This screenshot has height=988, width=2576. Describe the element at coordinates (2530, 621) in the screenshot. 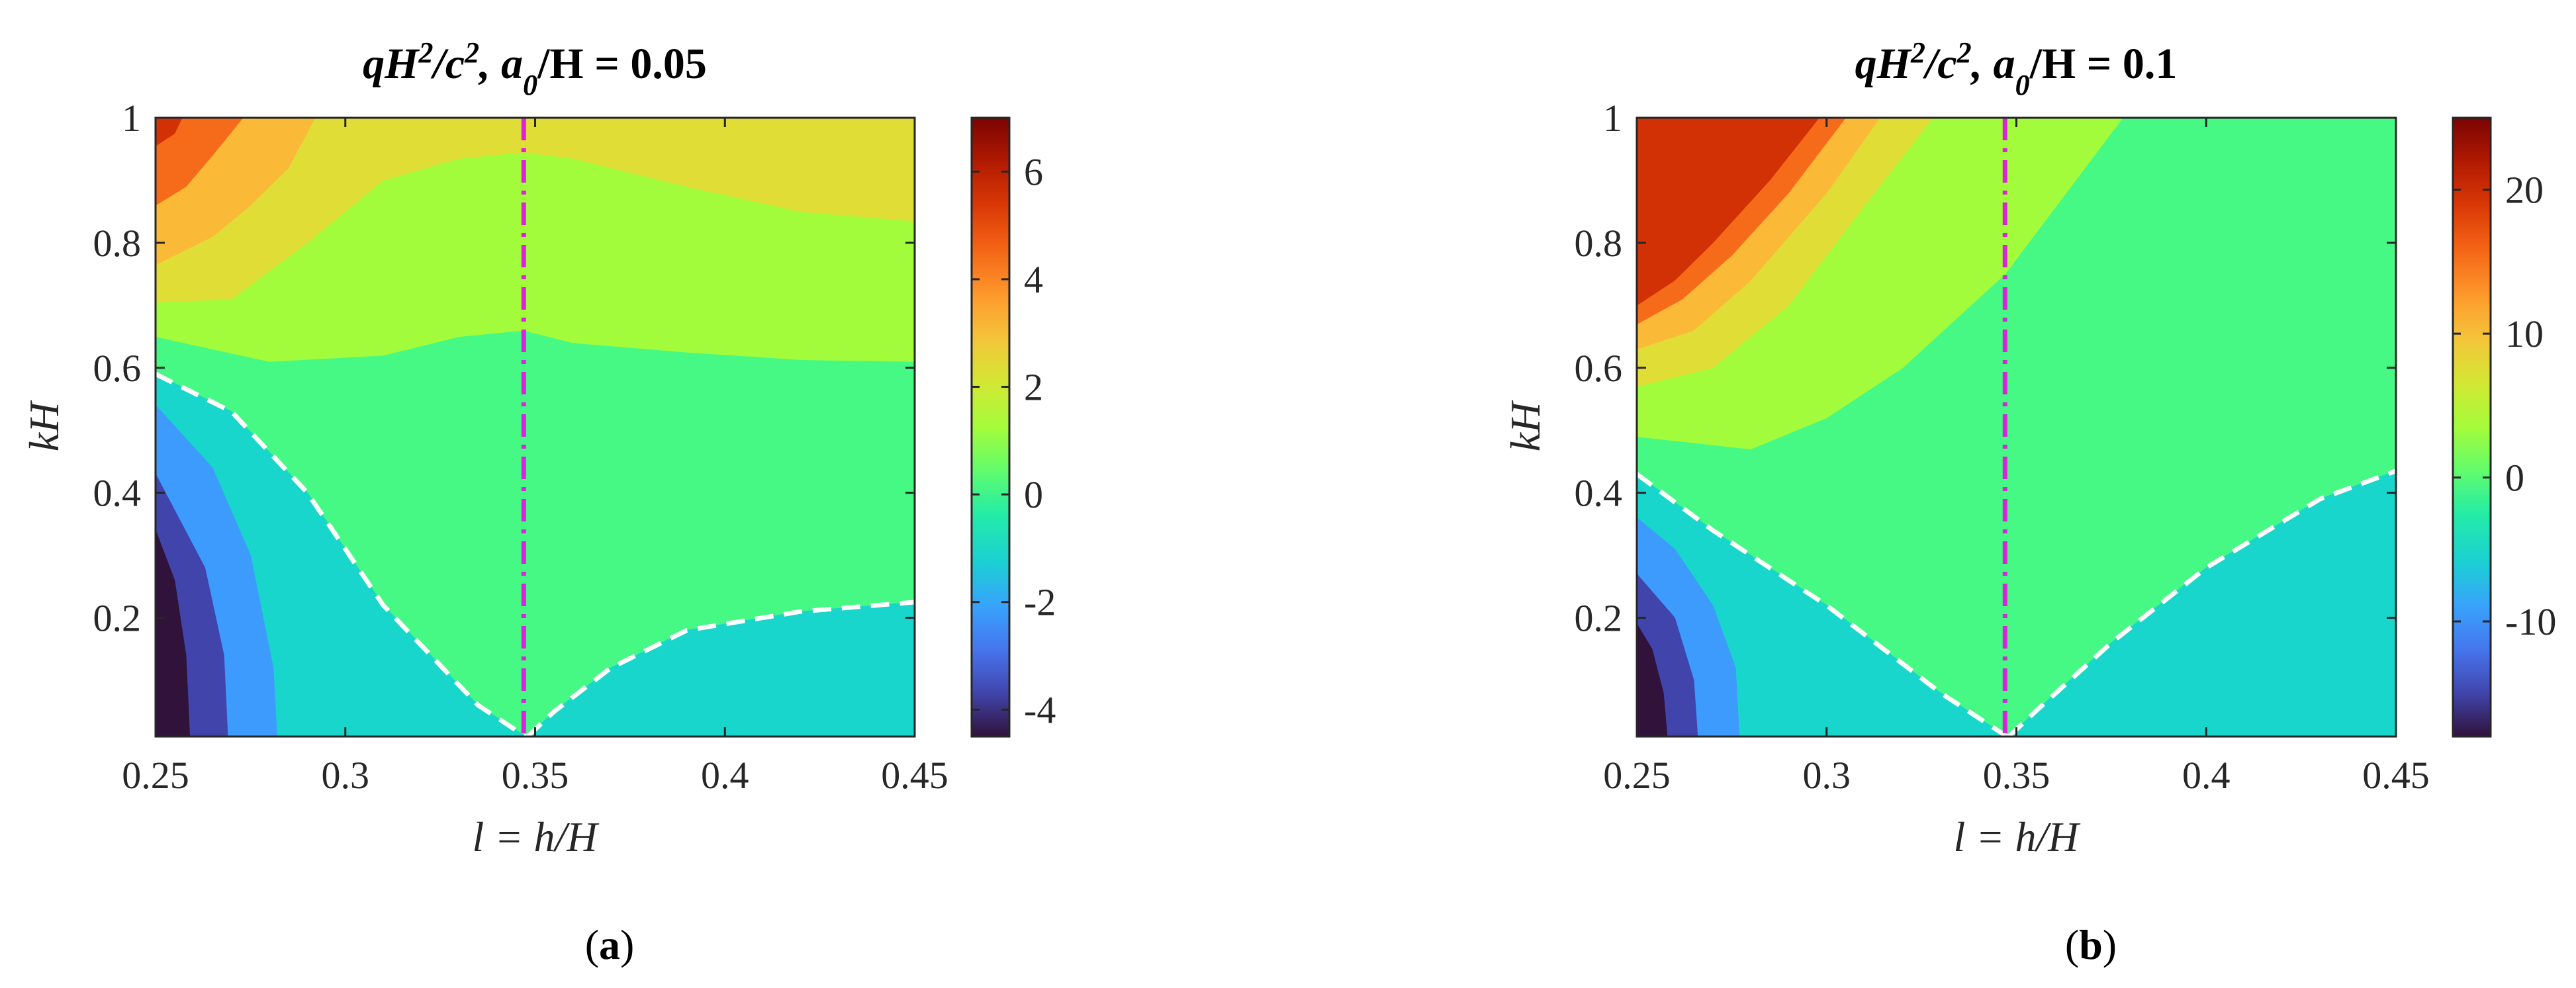

I see `colorbar-tick-label: -10` at that location.